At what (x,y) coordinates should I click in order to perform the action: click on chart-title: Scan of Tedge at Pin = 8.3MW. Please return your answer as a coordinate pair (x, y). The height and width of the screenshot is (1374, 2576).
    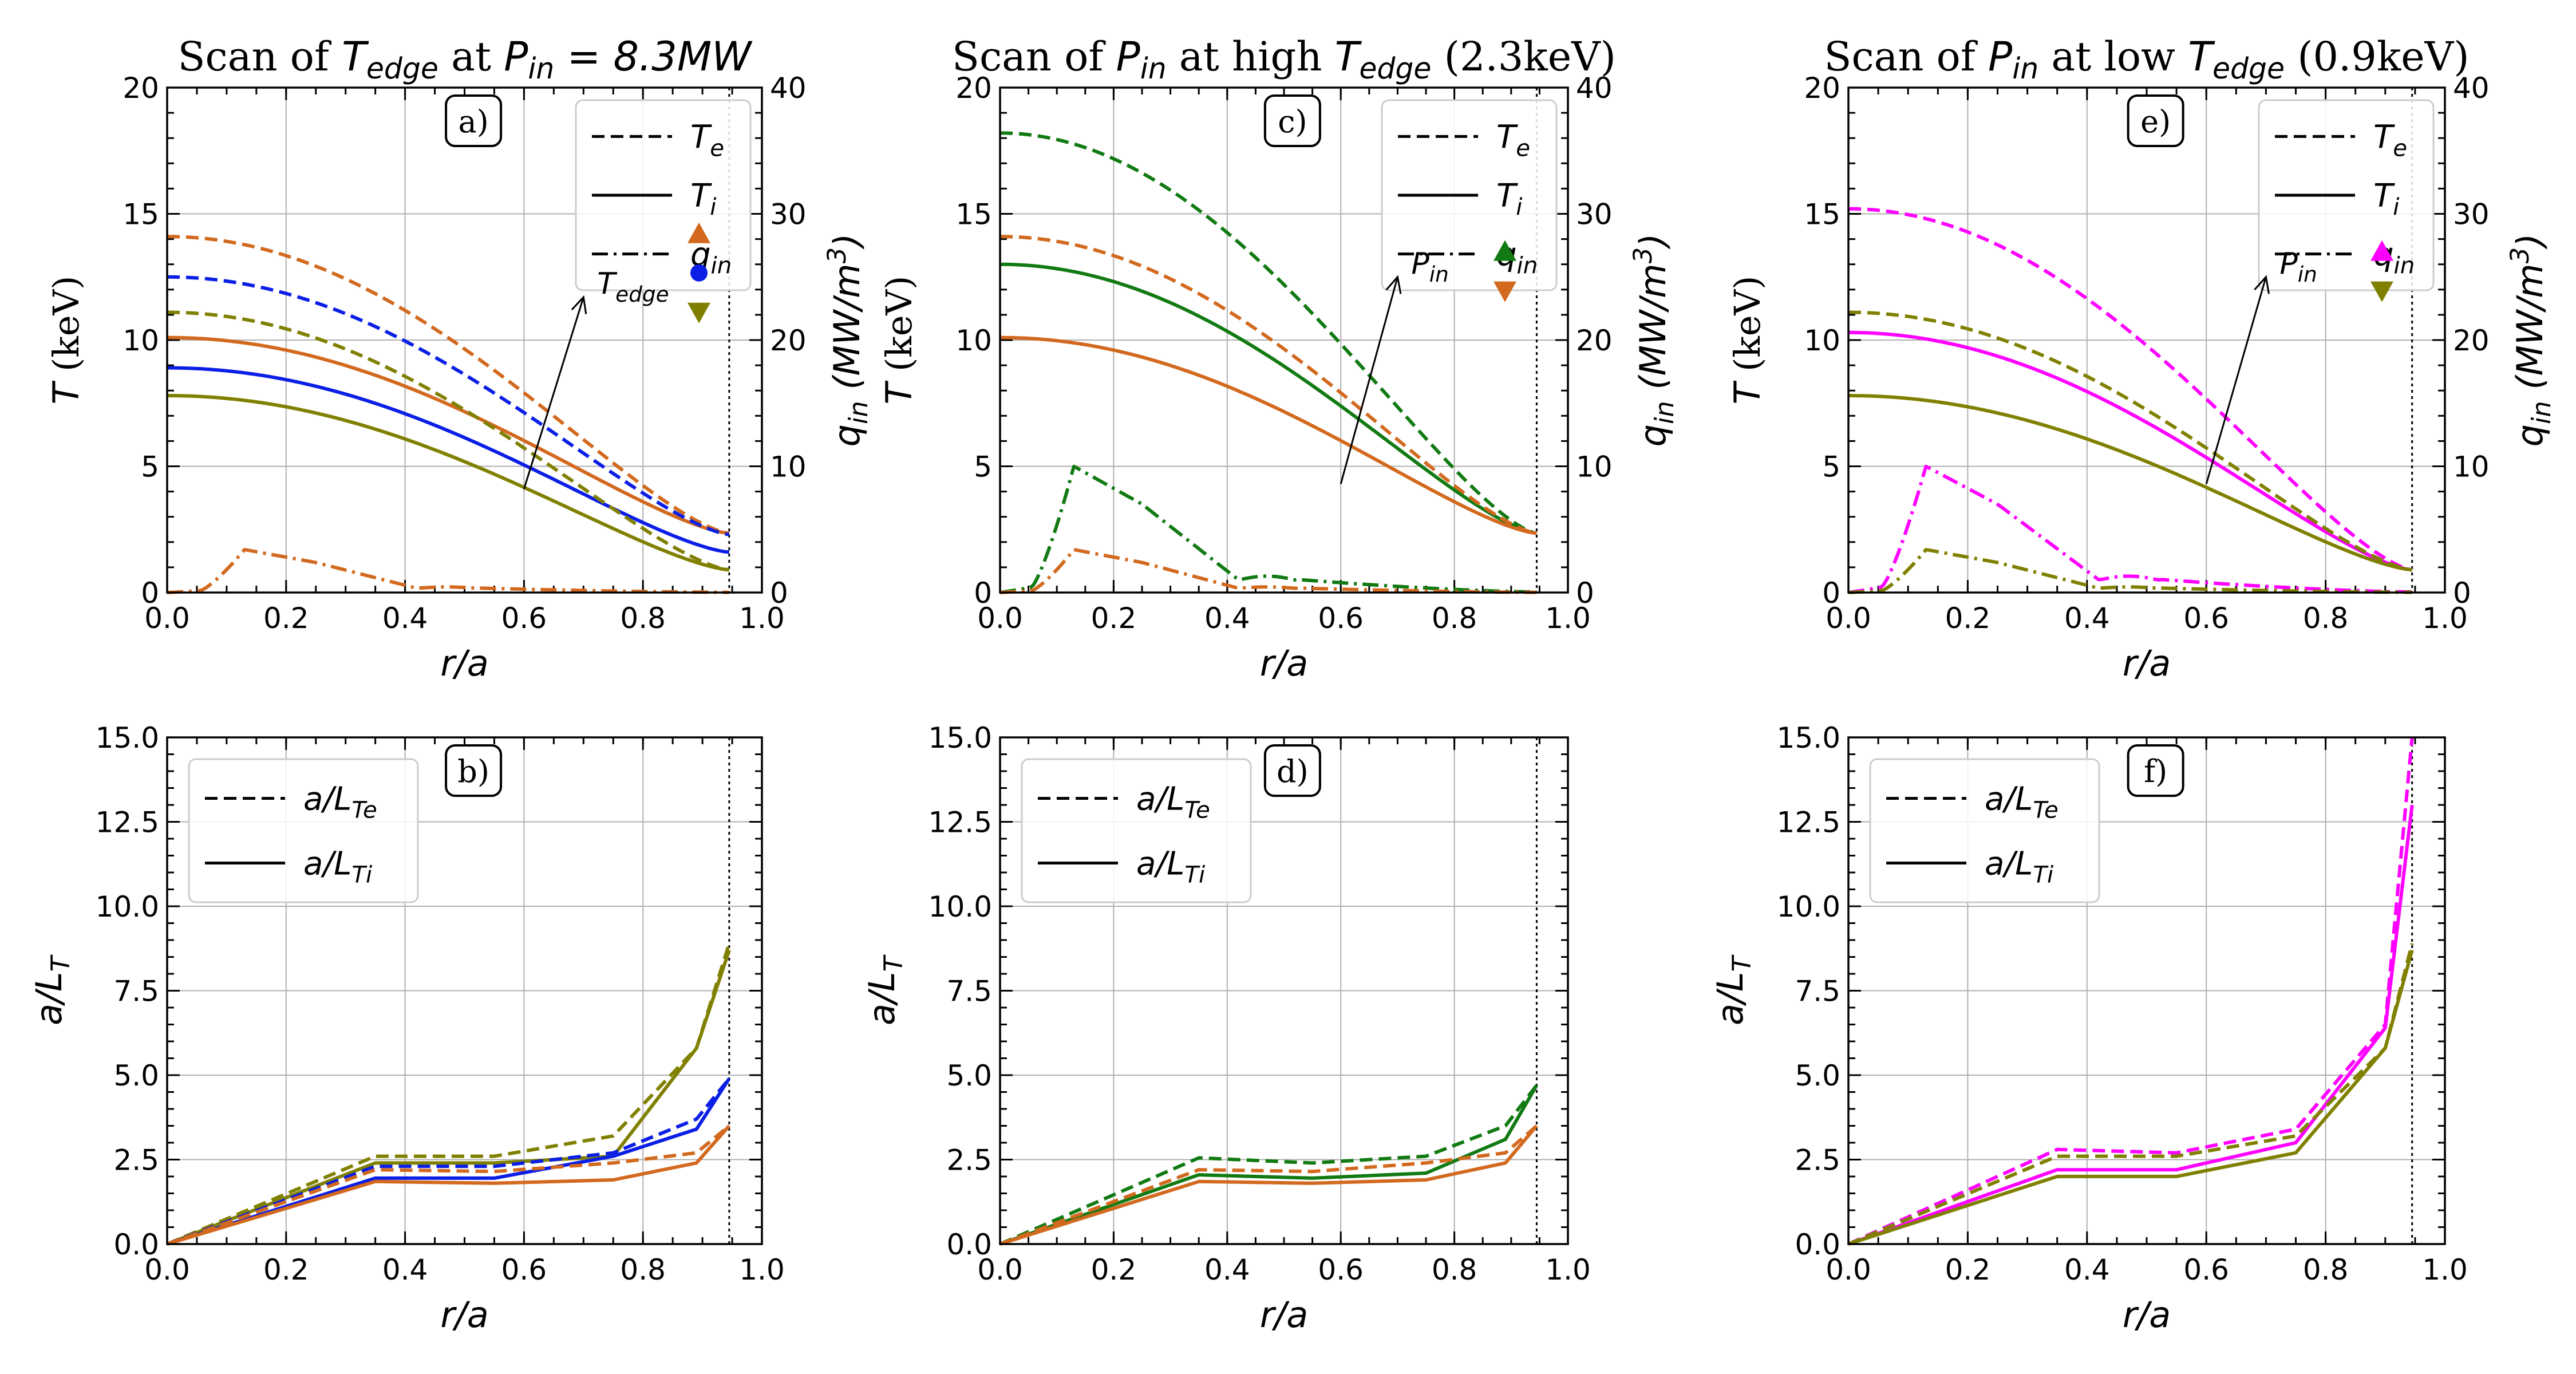
    Looking at the image, I should click on (465, 59).